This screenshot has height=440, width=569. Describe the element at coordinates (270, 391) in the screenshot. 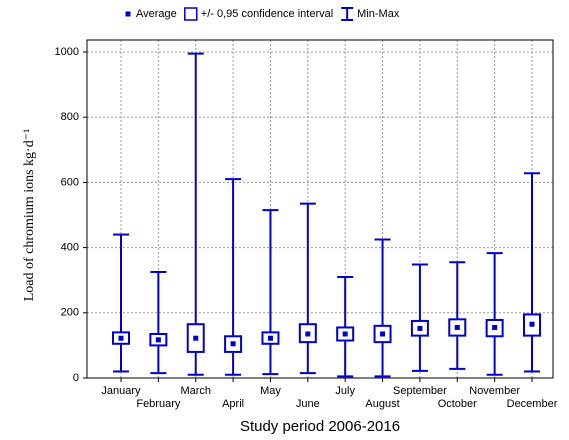

I see `x-tick-label: May` at that location.